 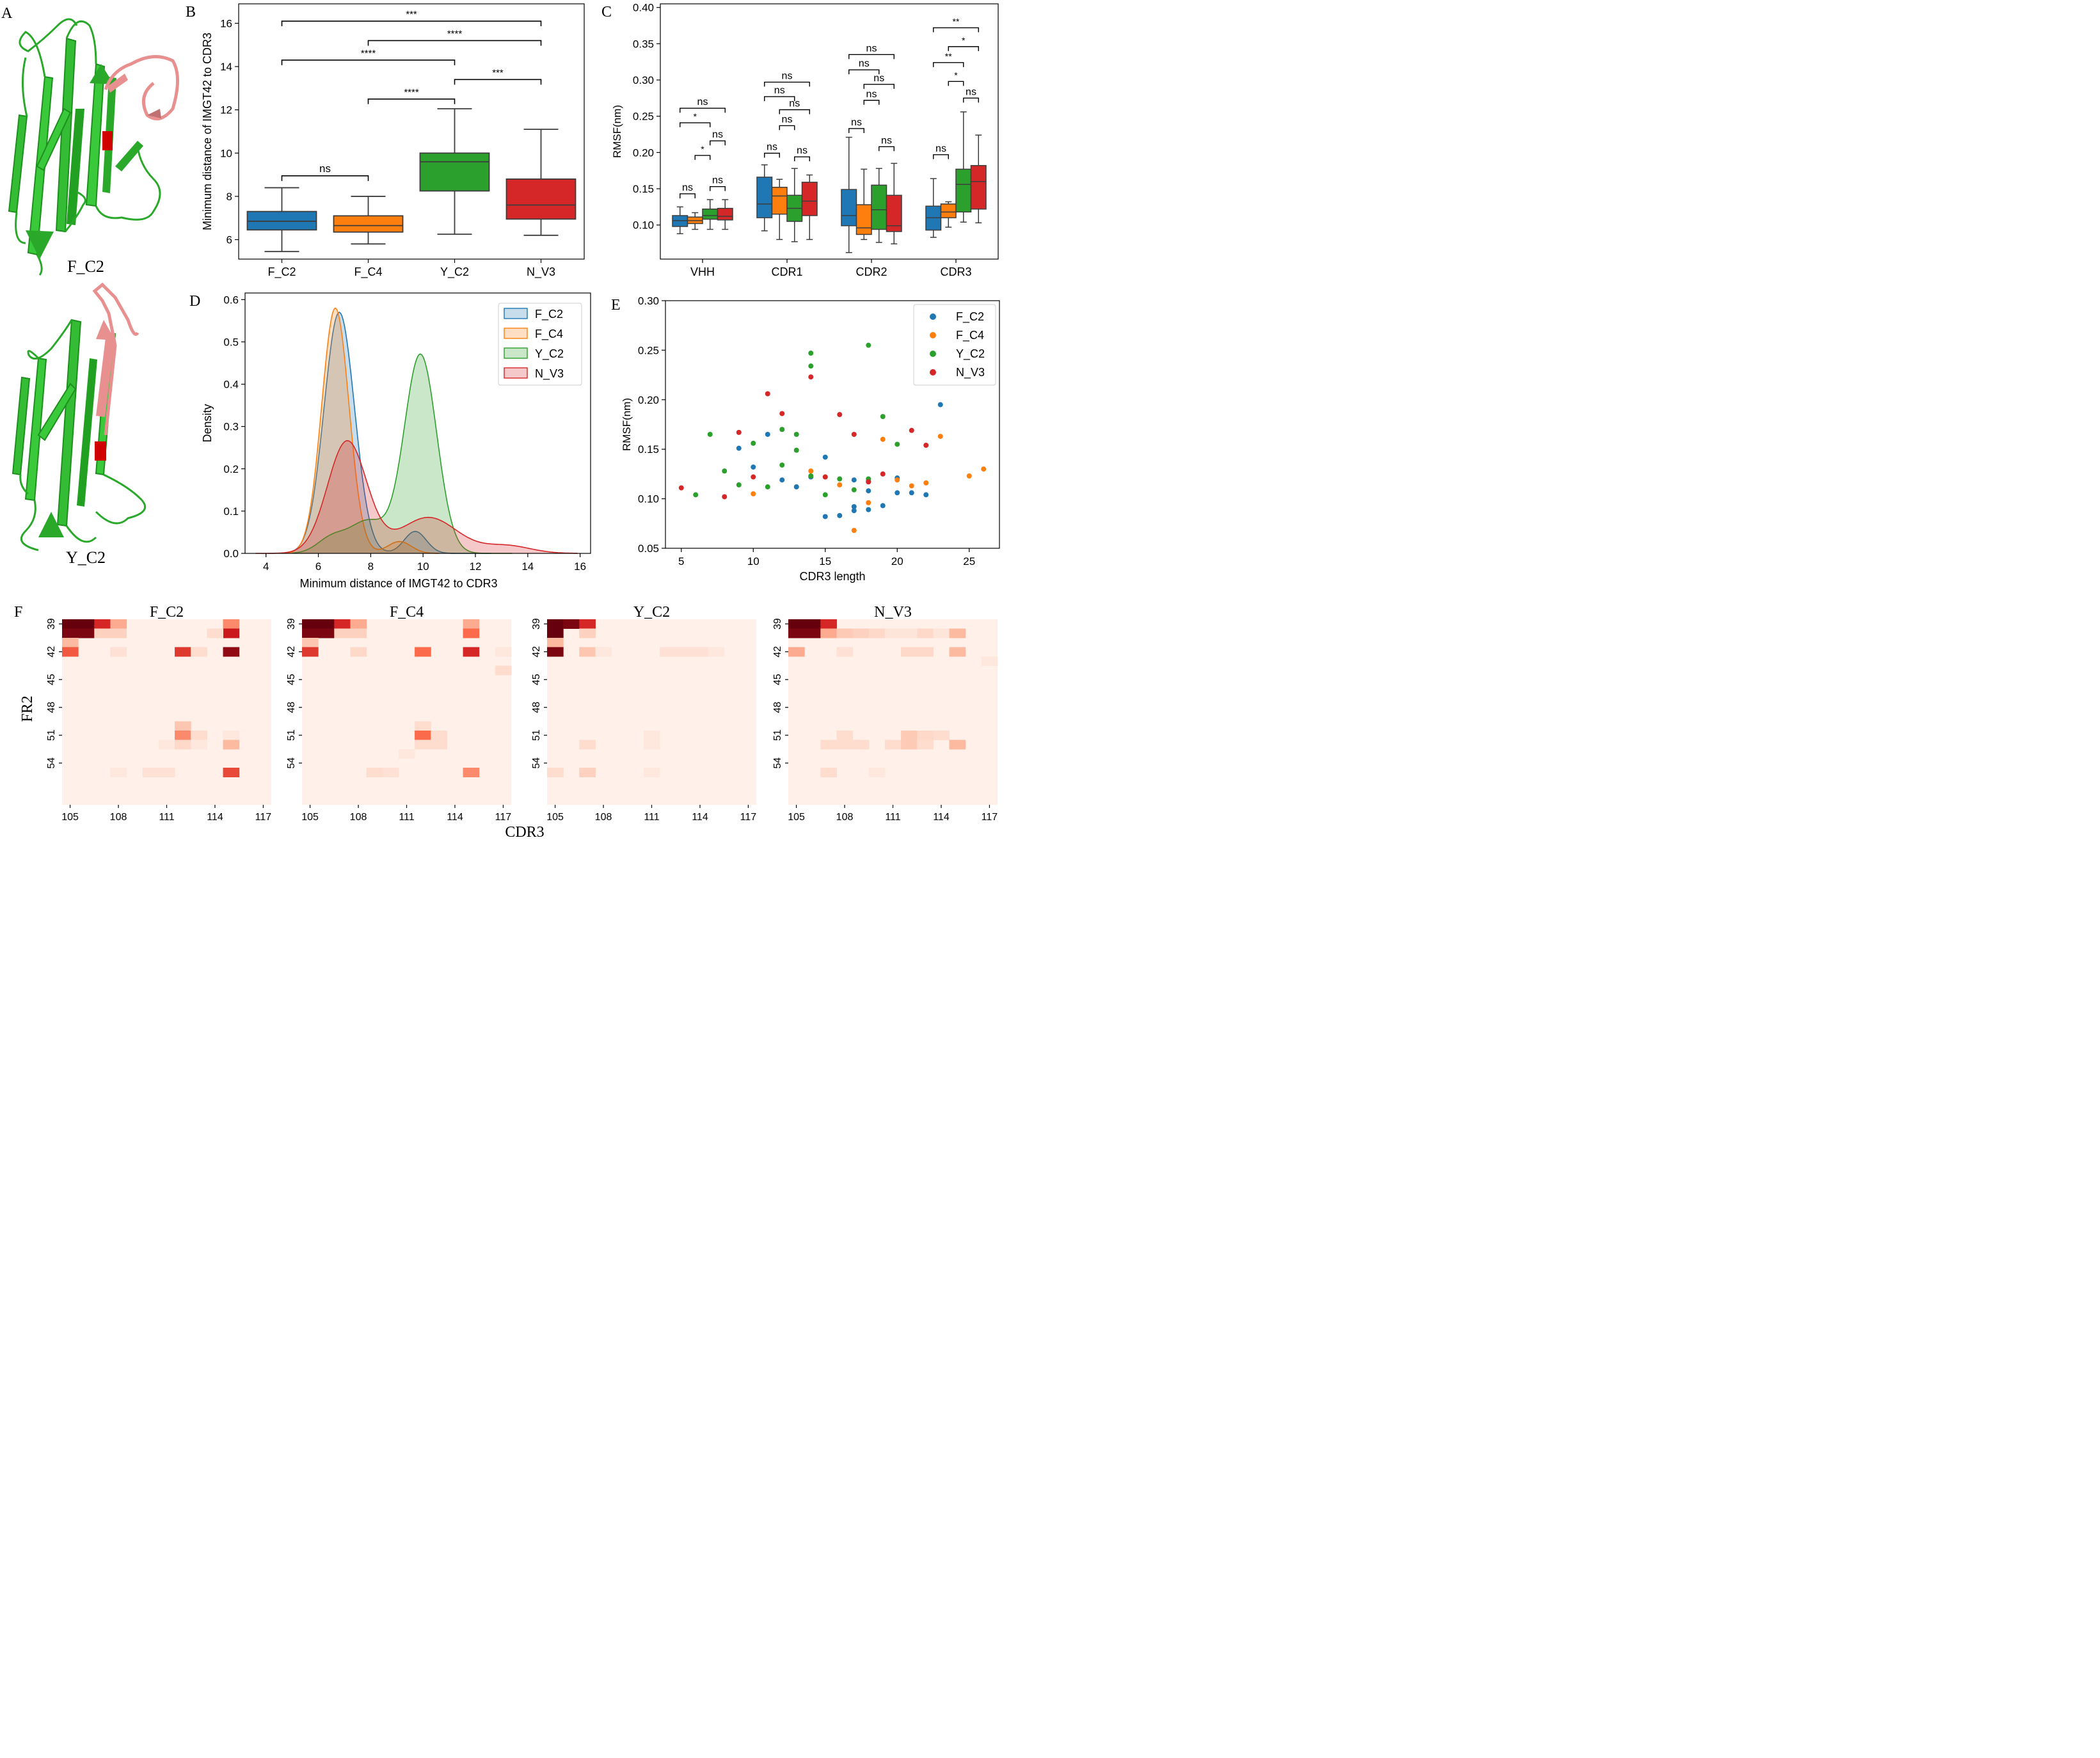 I want to click on x-tick-label: 108, so click(x=845, y=817).